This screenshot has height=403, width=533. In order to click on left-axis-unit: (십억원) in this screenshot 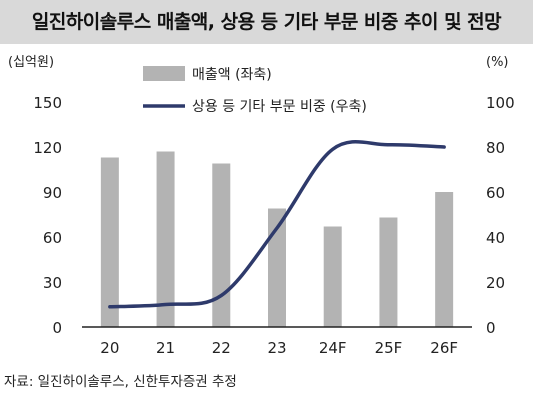, I will do `click(31, 62)`.